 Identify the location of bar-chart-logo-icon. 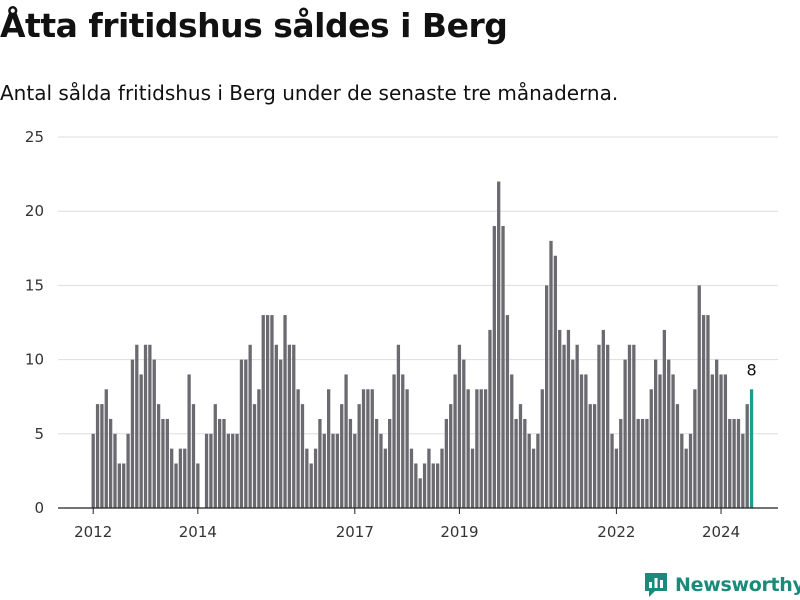
(656, 585).